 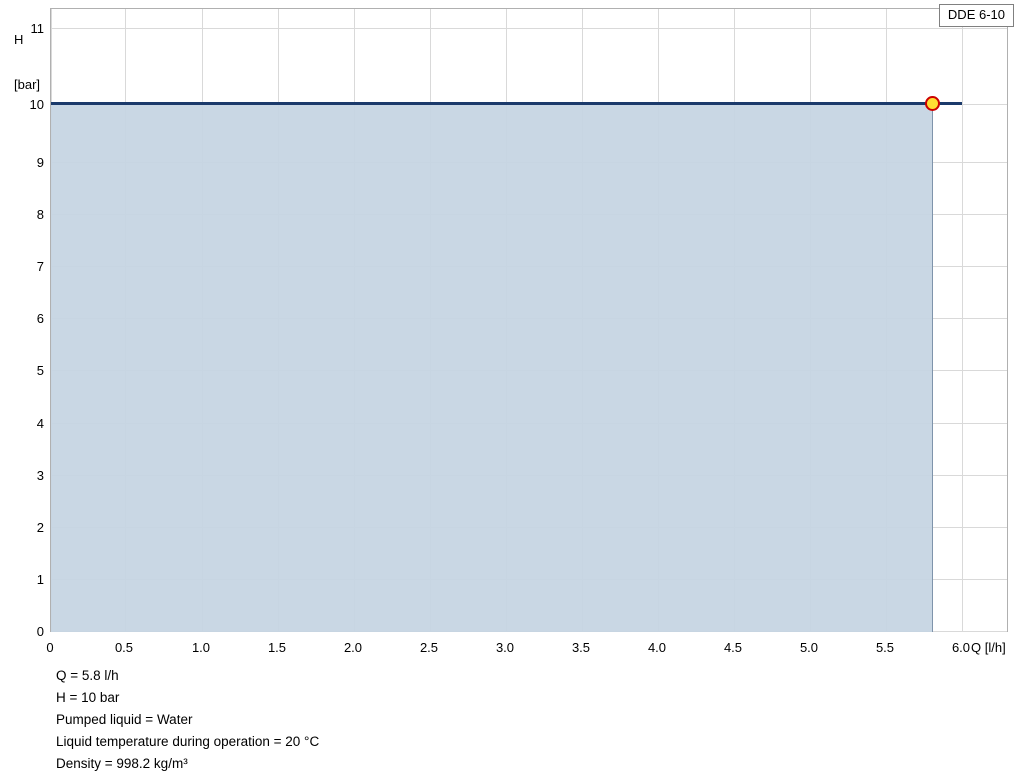 I want to click on info-line-liquid: Pumped liquid = Water, so click(x=124, y=719).